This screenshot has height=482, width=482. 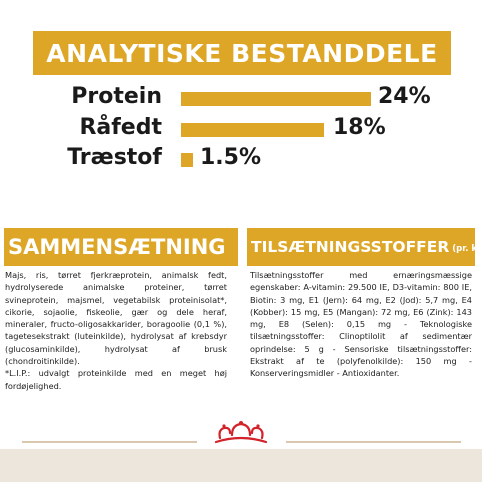 What do you see at coordinates (117, 247) in the screenshot?
I see `composition-title: SAMMENSÆTNING` at bounding box center [117, 247].